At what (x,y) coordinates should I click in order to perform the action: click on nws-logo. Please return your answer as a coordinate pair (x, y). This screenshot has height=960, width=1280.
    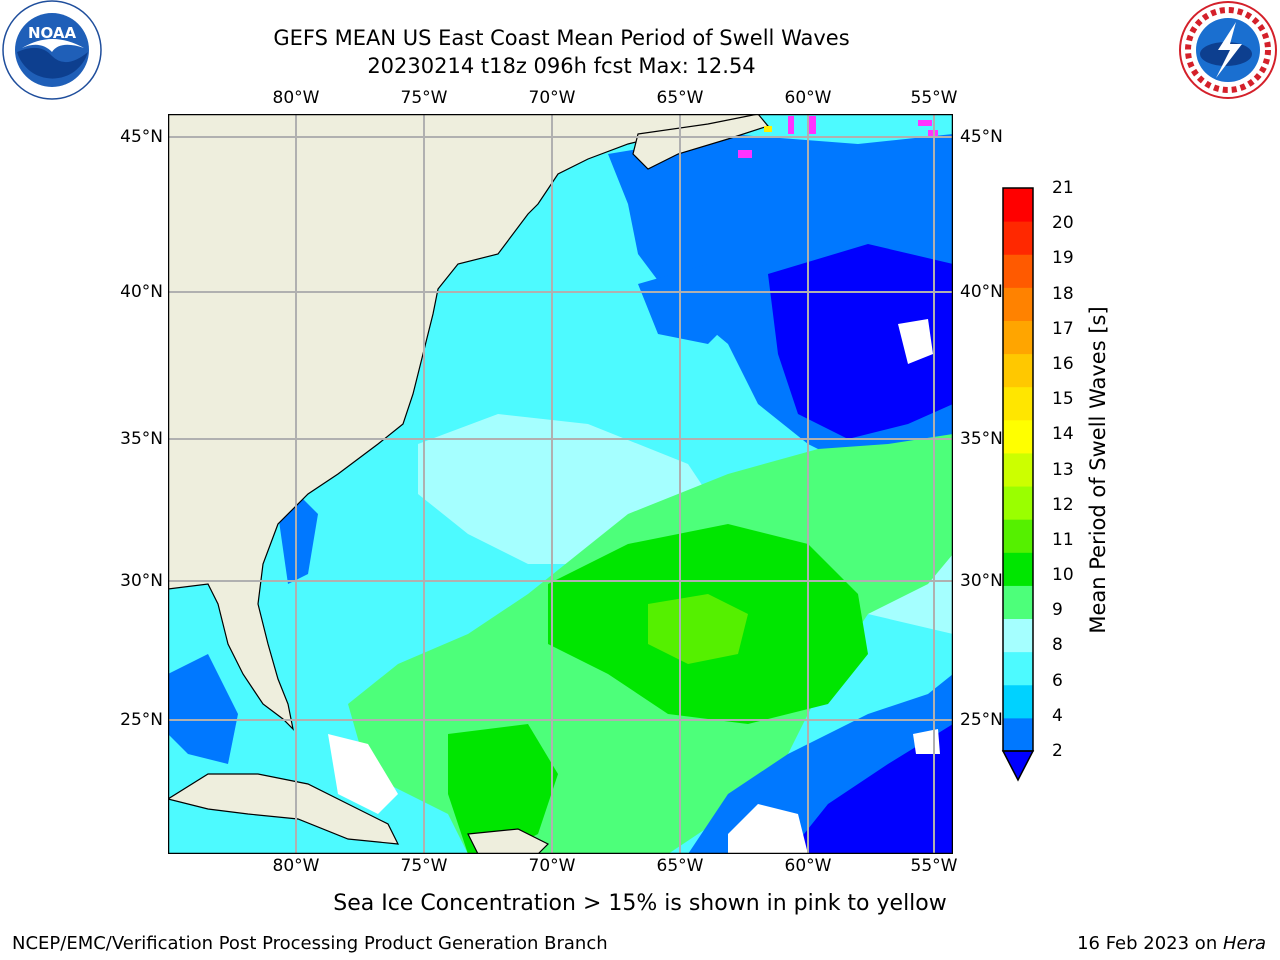
    Looking at the image, I should click on (1228, 50).